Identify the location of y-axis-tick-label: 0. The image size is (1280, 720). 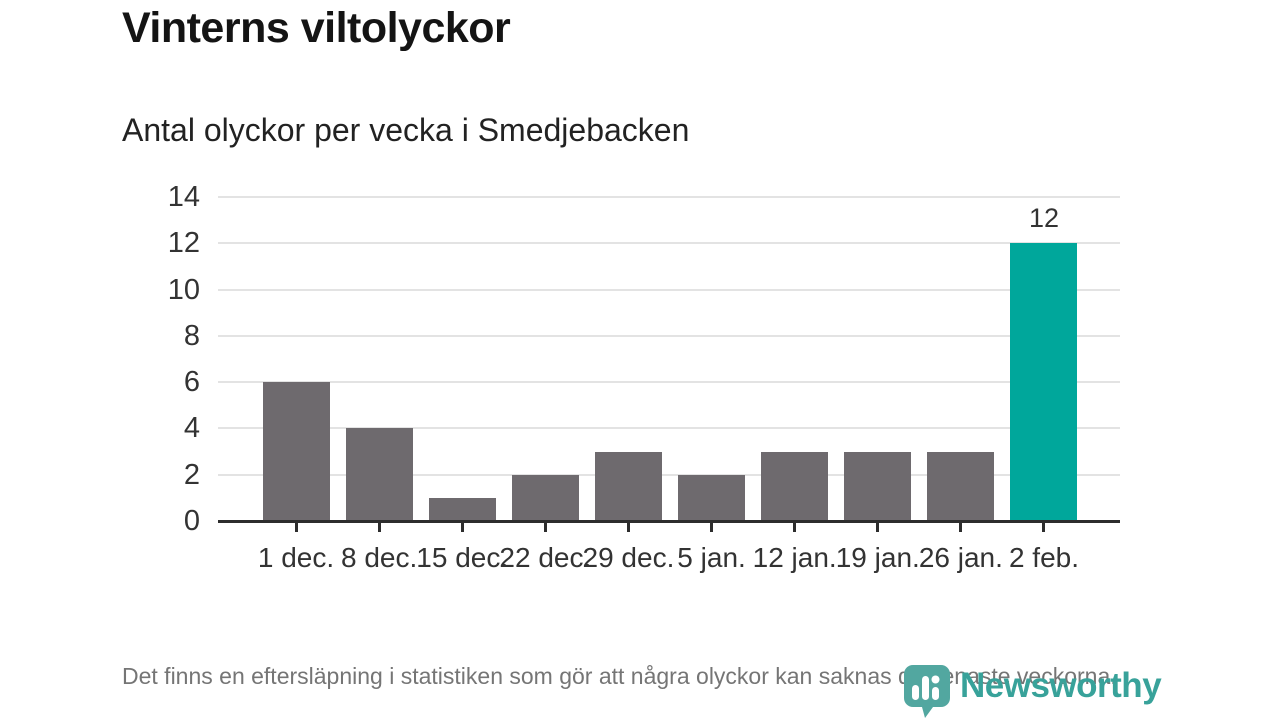
(191, 521).